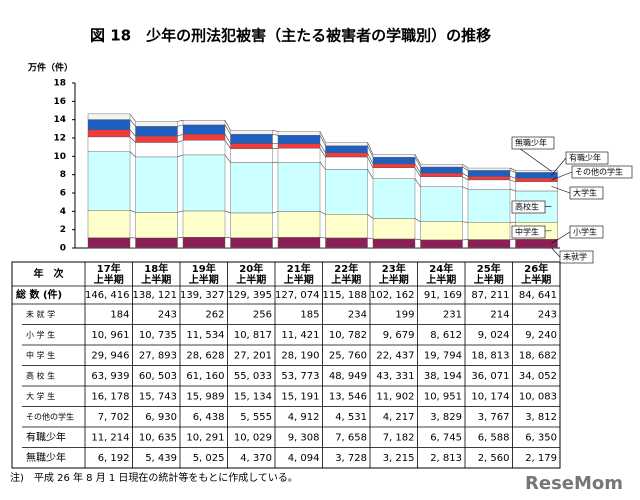 This screenshot has height=500, width=640. I want to click on y-axis-label: 万件（件）, so click(50, 68).